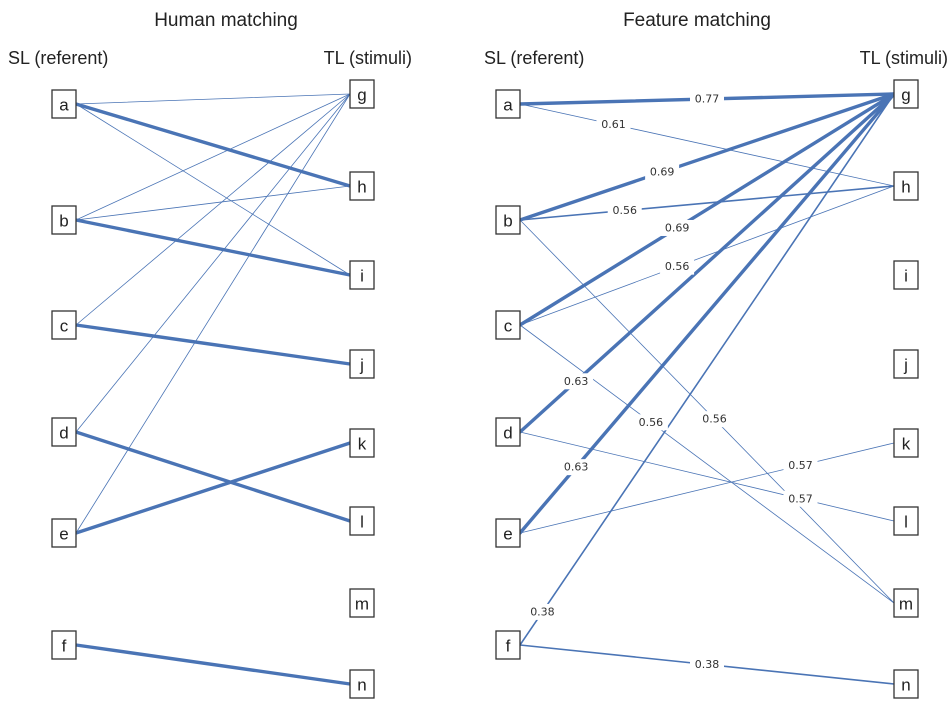 The width and height of the screenshot is (952, 704). I want to click on edge-weight-label: 0.61, so click(613, 124).